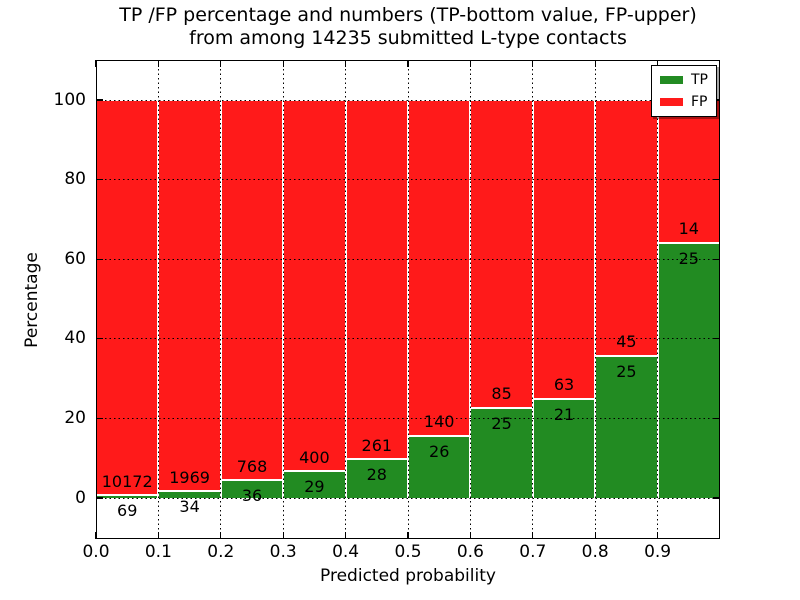 This screenshot has height=600, width=800. Describe the element at coordinates (252, 496) in the screenshot. I see `tp-count-label: 36` at that location.